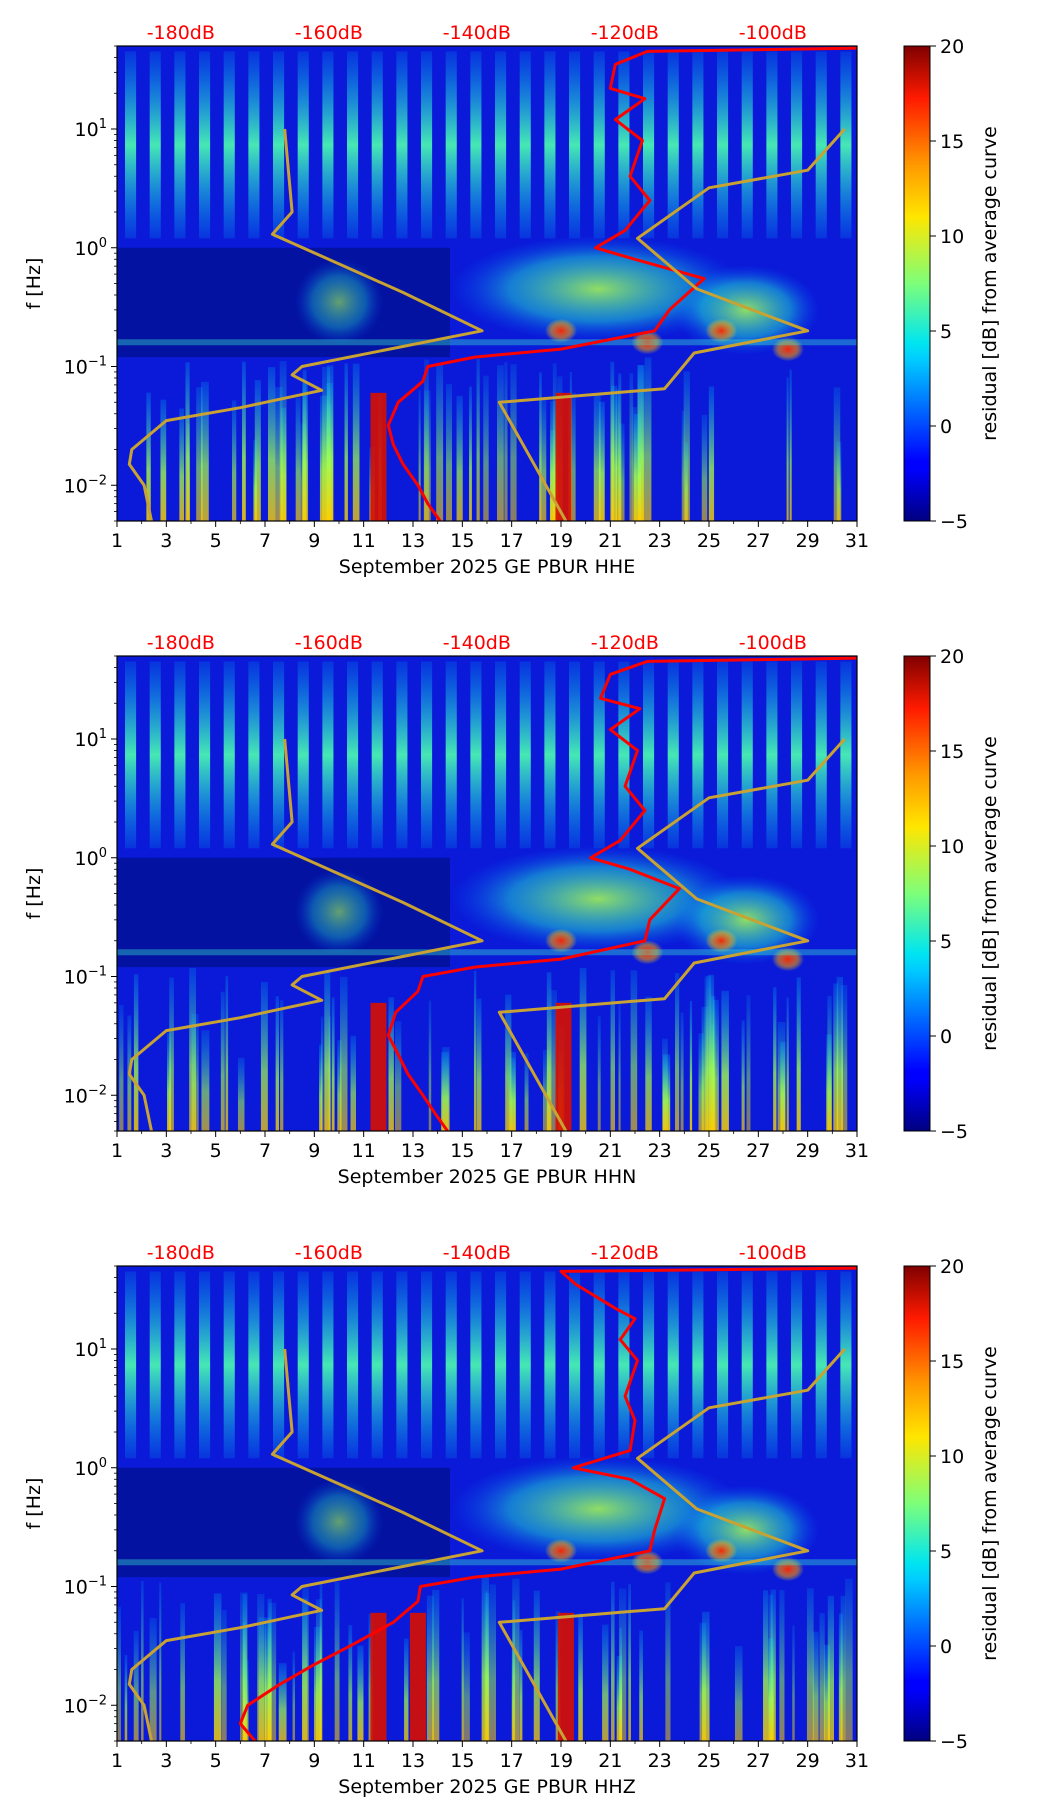  I want to click on top-db-label: -120dB, so click(625, 643).